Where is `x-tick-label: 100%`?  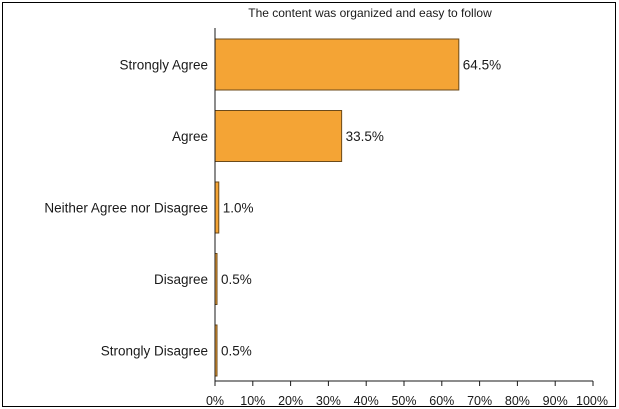
x-tick-label: 100% is located at coordinates (592, 401).